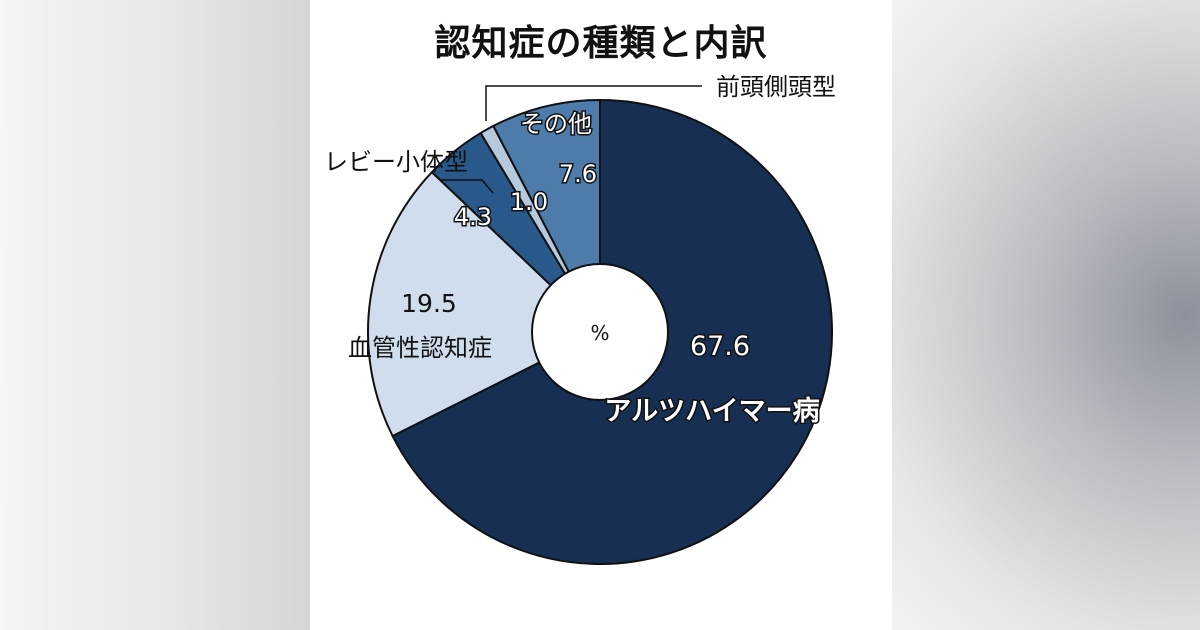 The height and width of the screenshot is (630, 1200). What do you see at coordinates (556, 124) in the screenshot?
I see `category-label-other: その他` at bounding box center [556, 124].